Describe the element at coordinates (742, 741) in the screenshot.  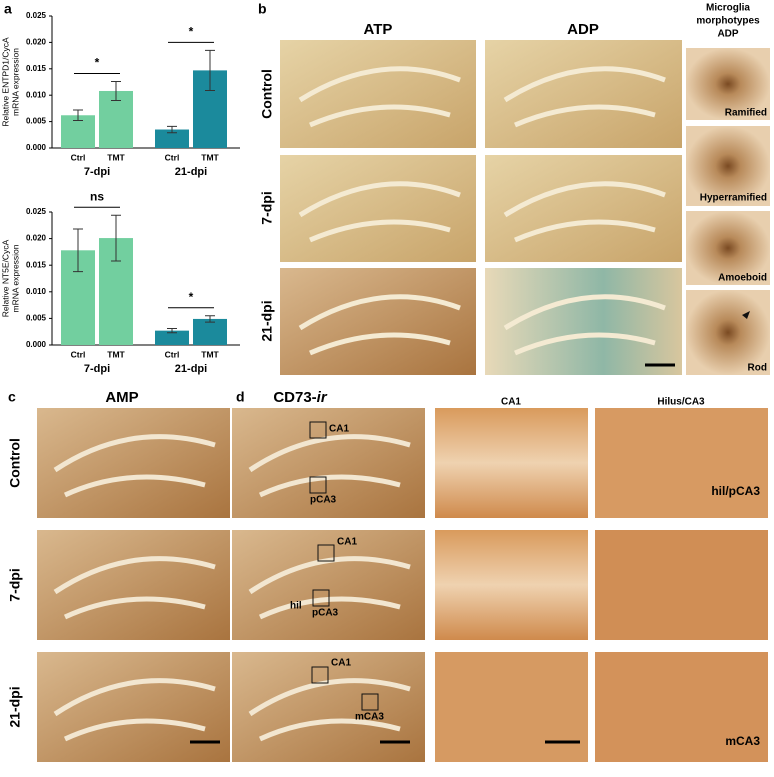
I see `zoom-label: mCA3` at that location.